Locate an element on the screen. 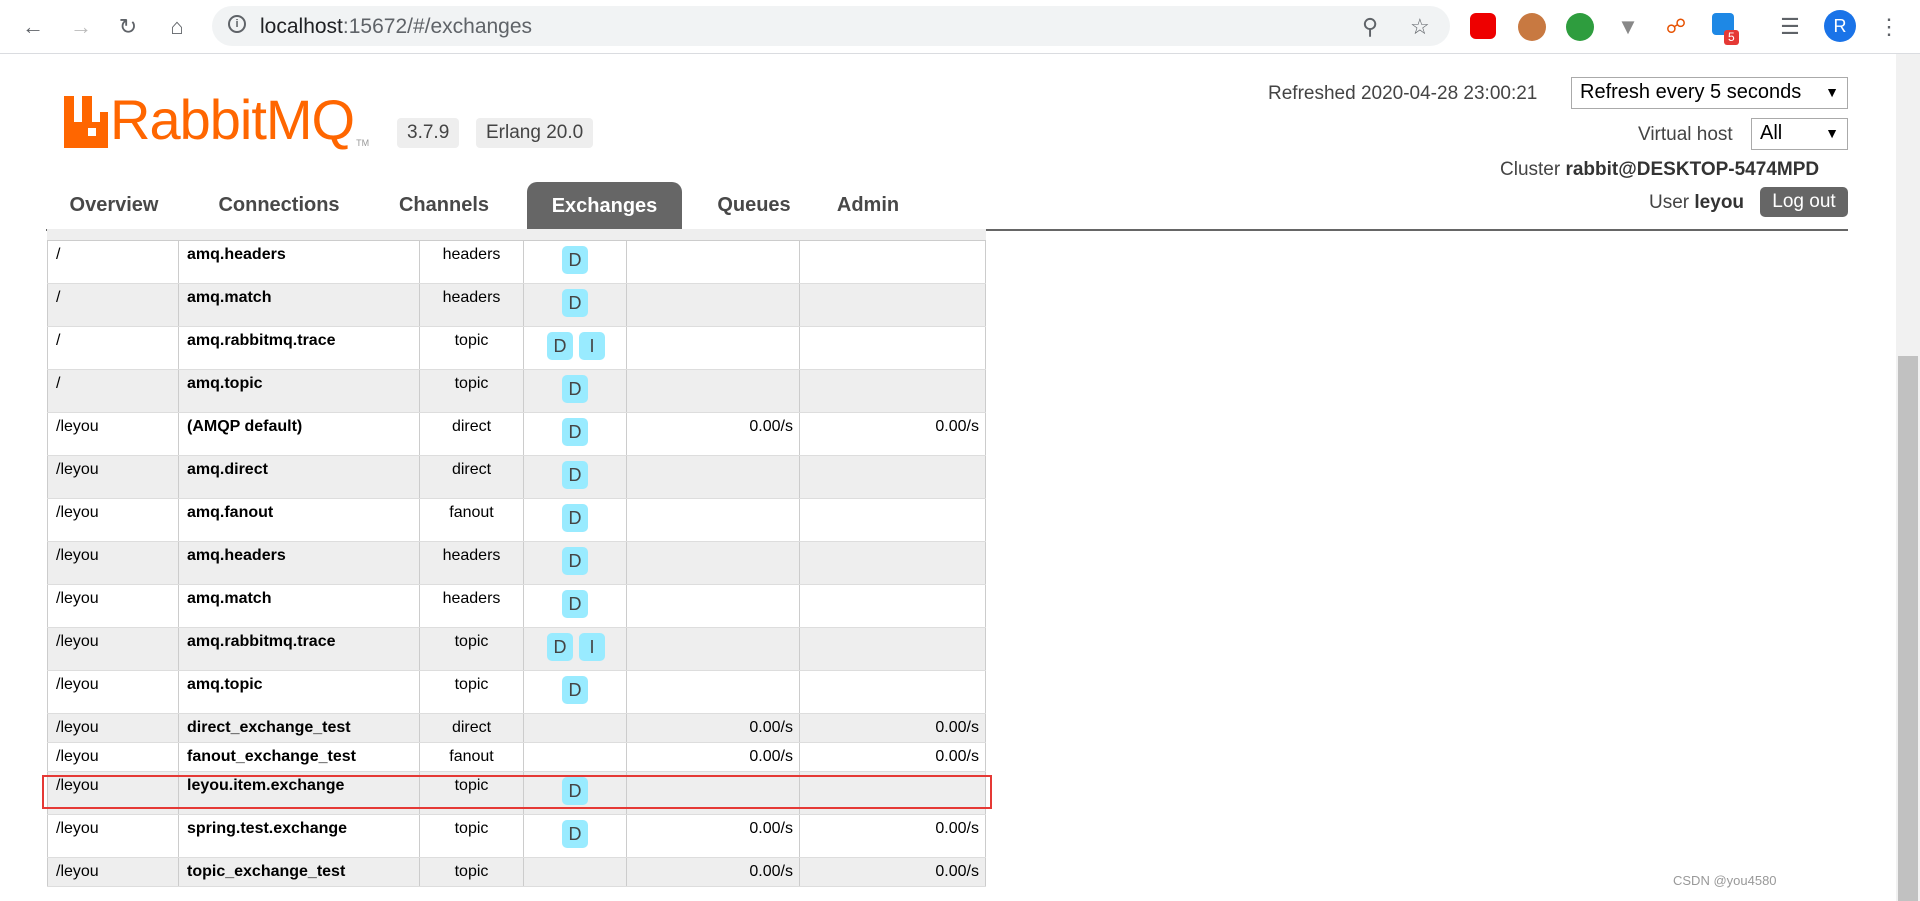 This screenshot has height=901, width=1920. exchange-name-link: (AMQP default) is located at coordinates (299, 434).